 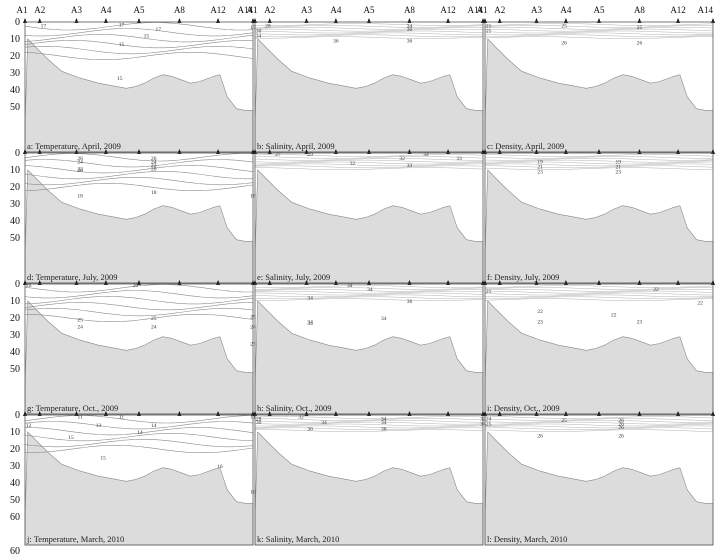 What do you see at coordinates (523, 408) in the screenshot?
I see `panel-caption: i: Density, Oct., 2009` at bounding box center [523, 408].